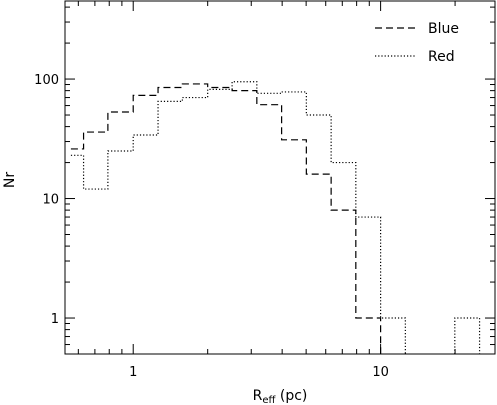  I want to click on y-tick-label: 100, so click(46, 80).